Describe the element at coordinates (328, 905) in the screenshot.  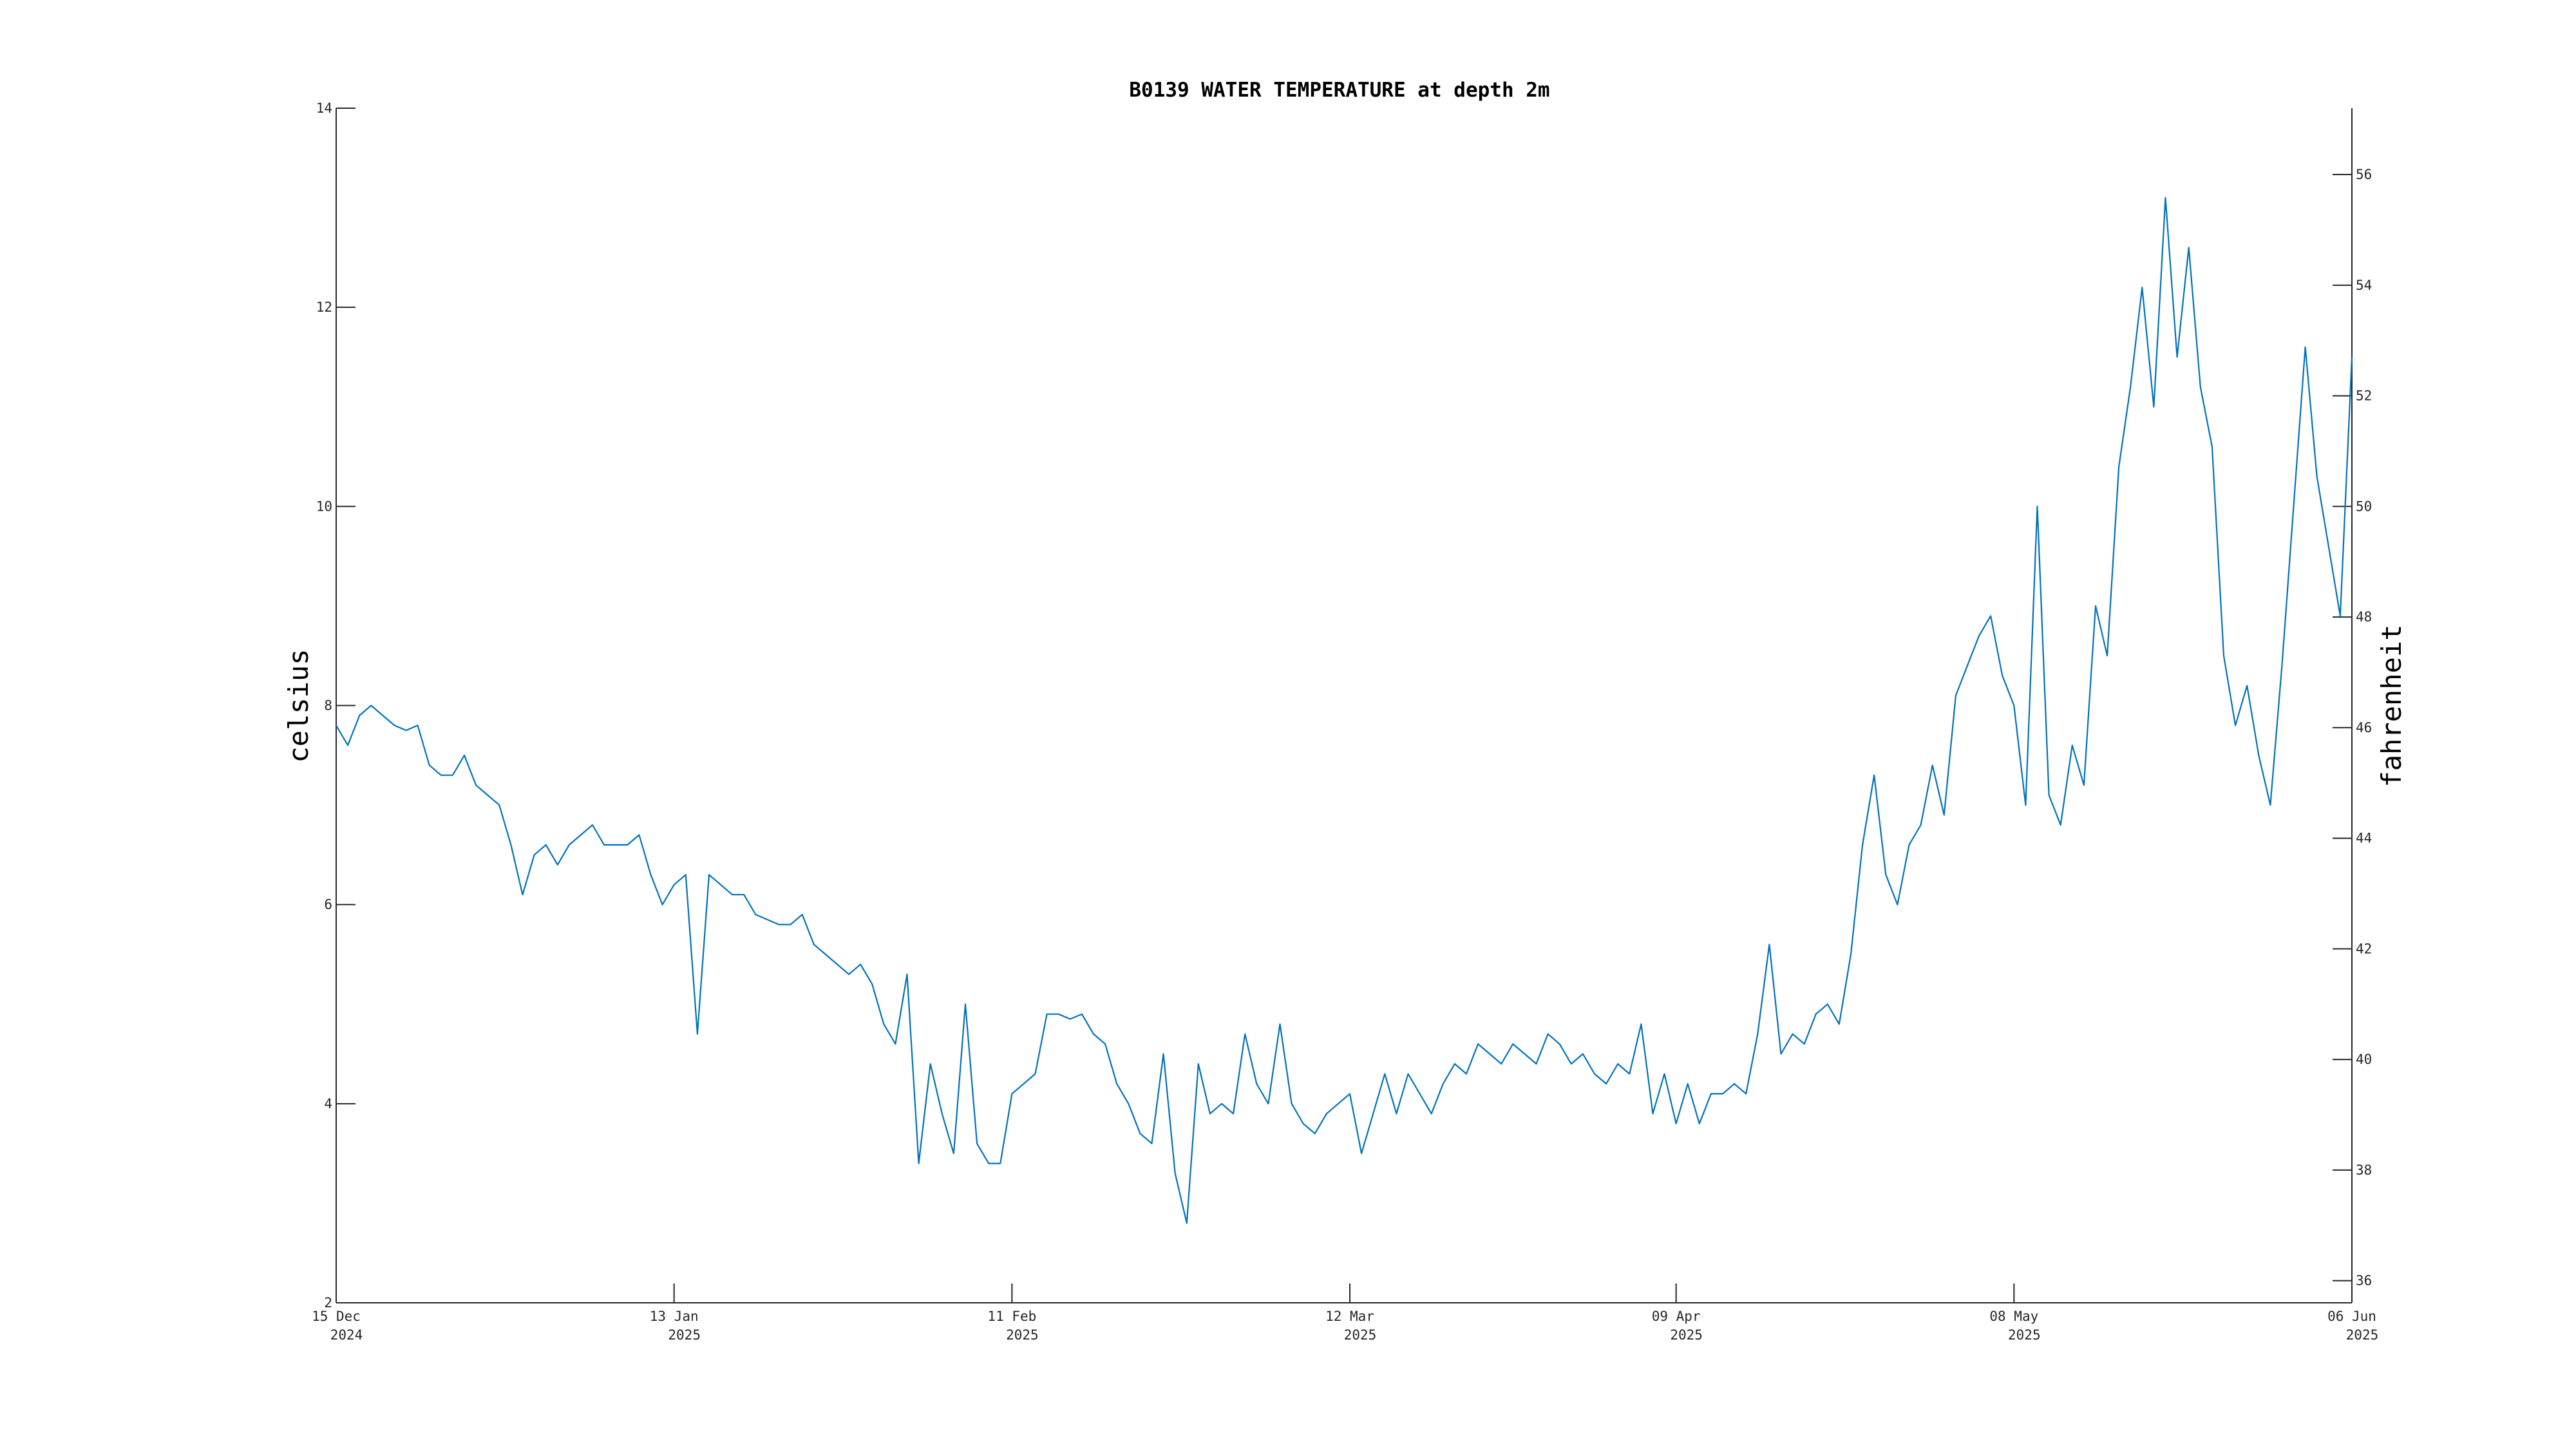
I see `left-y-tick-label: 6` at that location.